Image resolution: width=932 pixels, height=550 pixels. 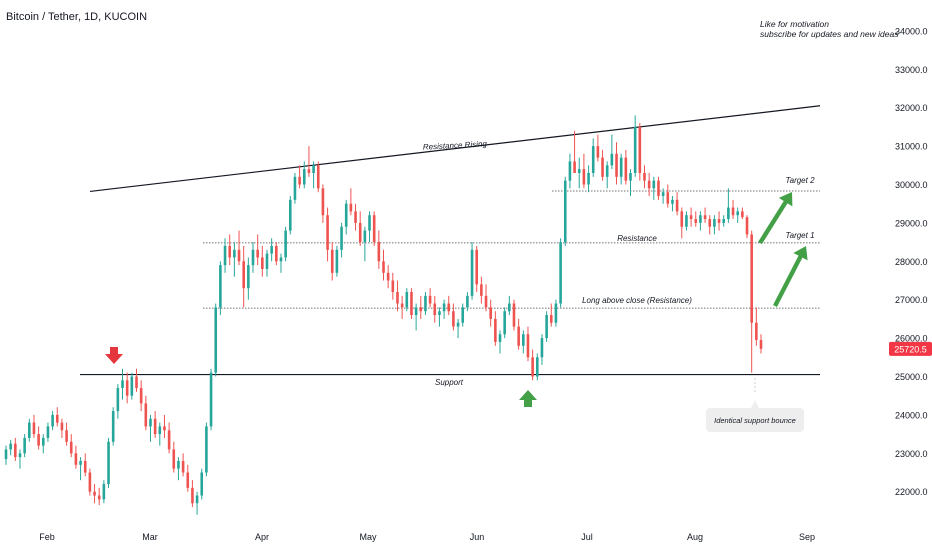 I want to click on x-tick-label: Sep, so click(x=807, y=537).